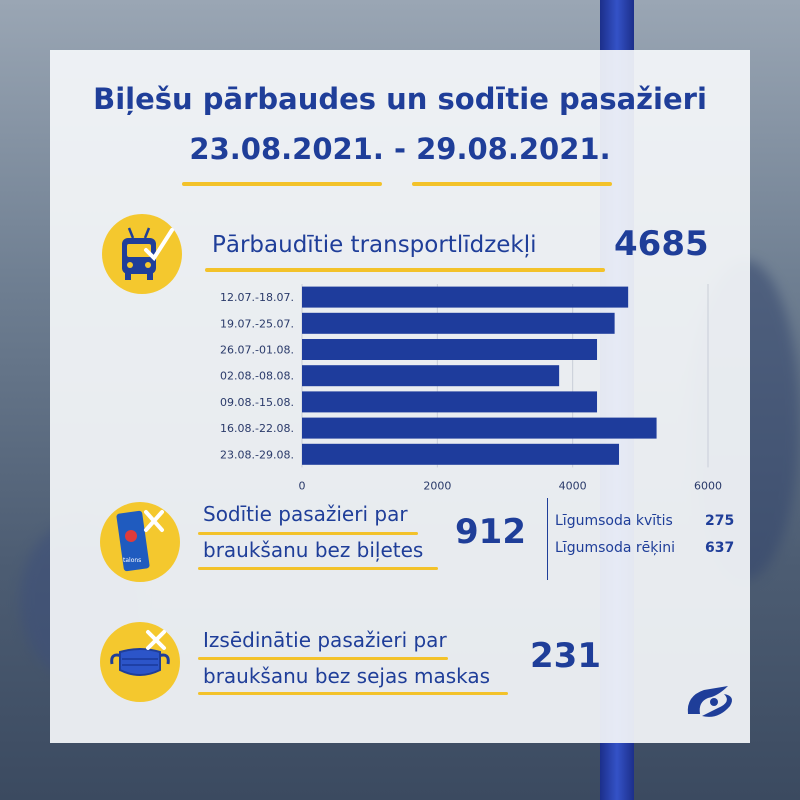 The width and height of the screenshot is (800, 800). I want to click on face-mask-icon, so click(140, 653).